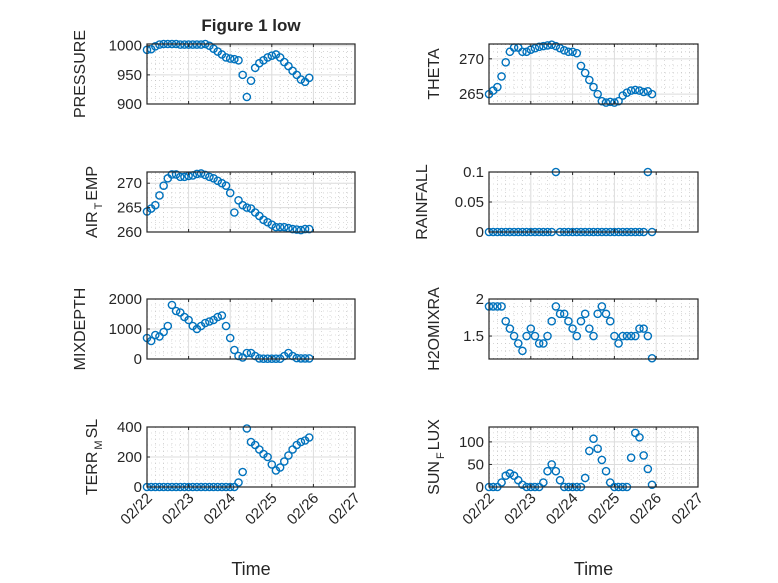 Image resolution: width=778 pixels, height=583 pixels. I want to click on y-tick-label: 2, so click(480, 299).